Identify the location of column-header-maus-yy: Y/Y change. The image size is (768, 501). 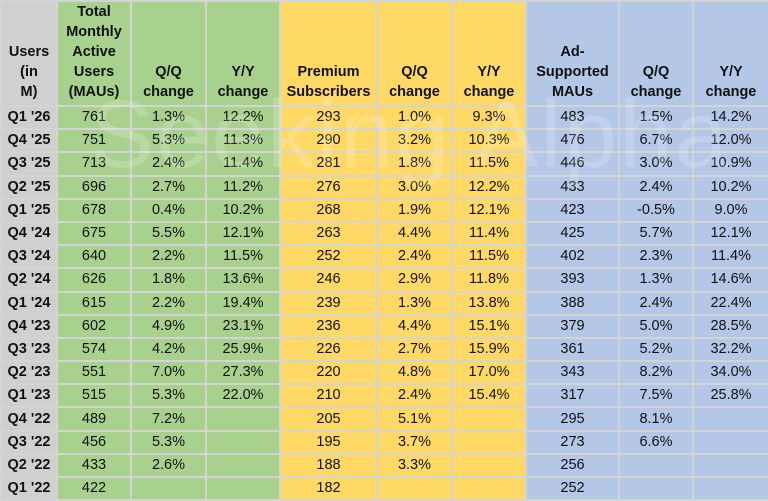
(243, 53).